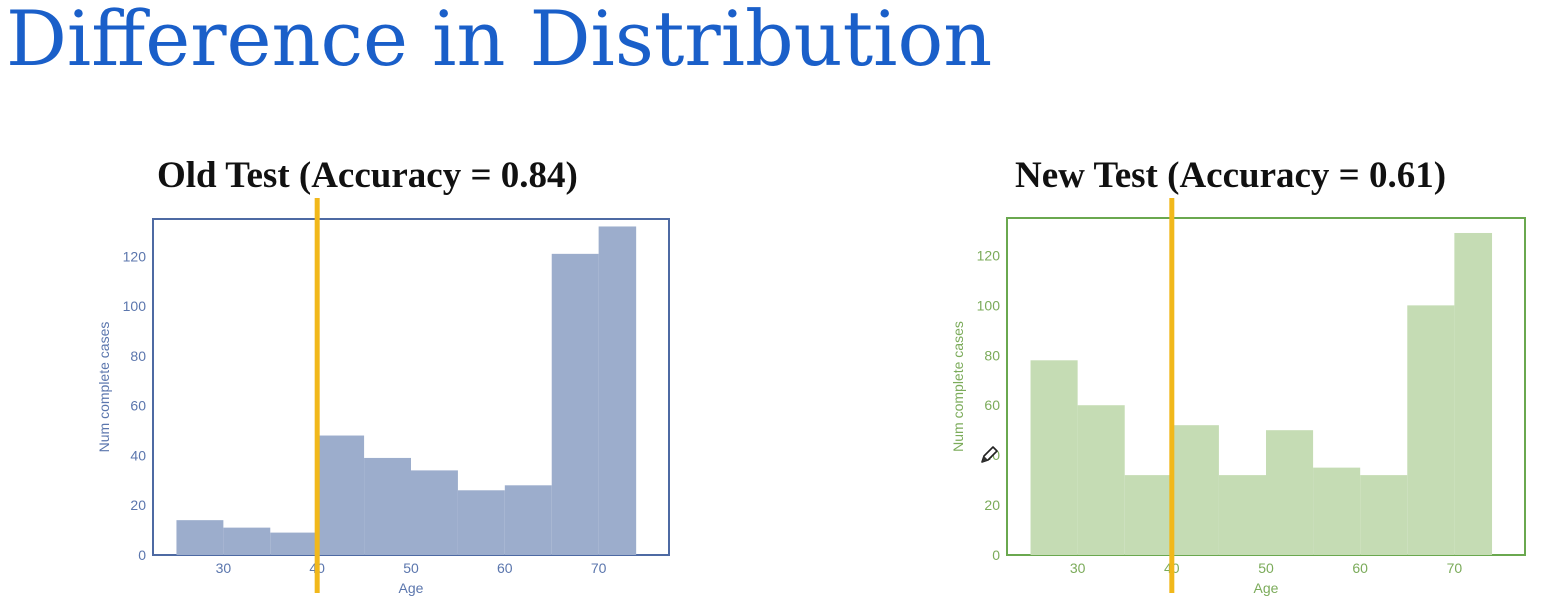 This screenshot has height=610, width=1543. Describe the element at coordinates (1231, 175) in the screenshot. I see `new-test-chart-title: New Test (Accuracy = 0.61)` at that location.